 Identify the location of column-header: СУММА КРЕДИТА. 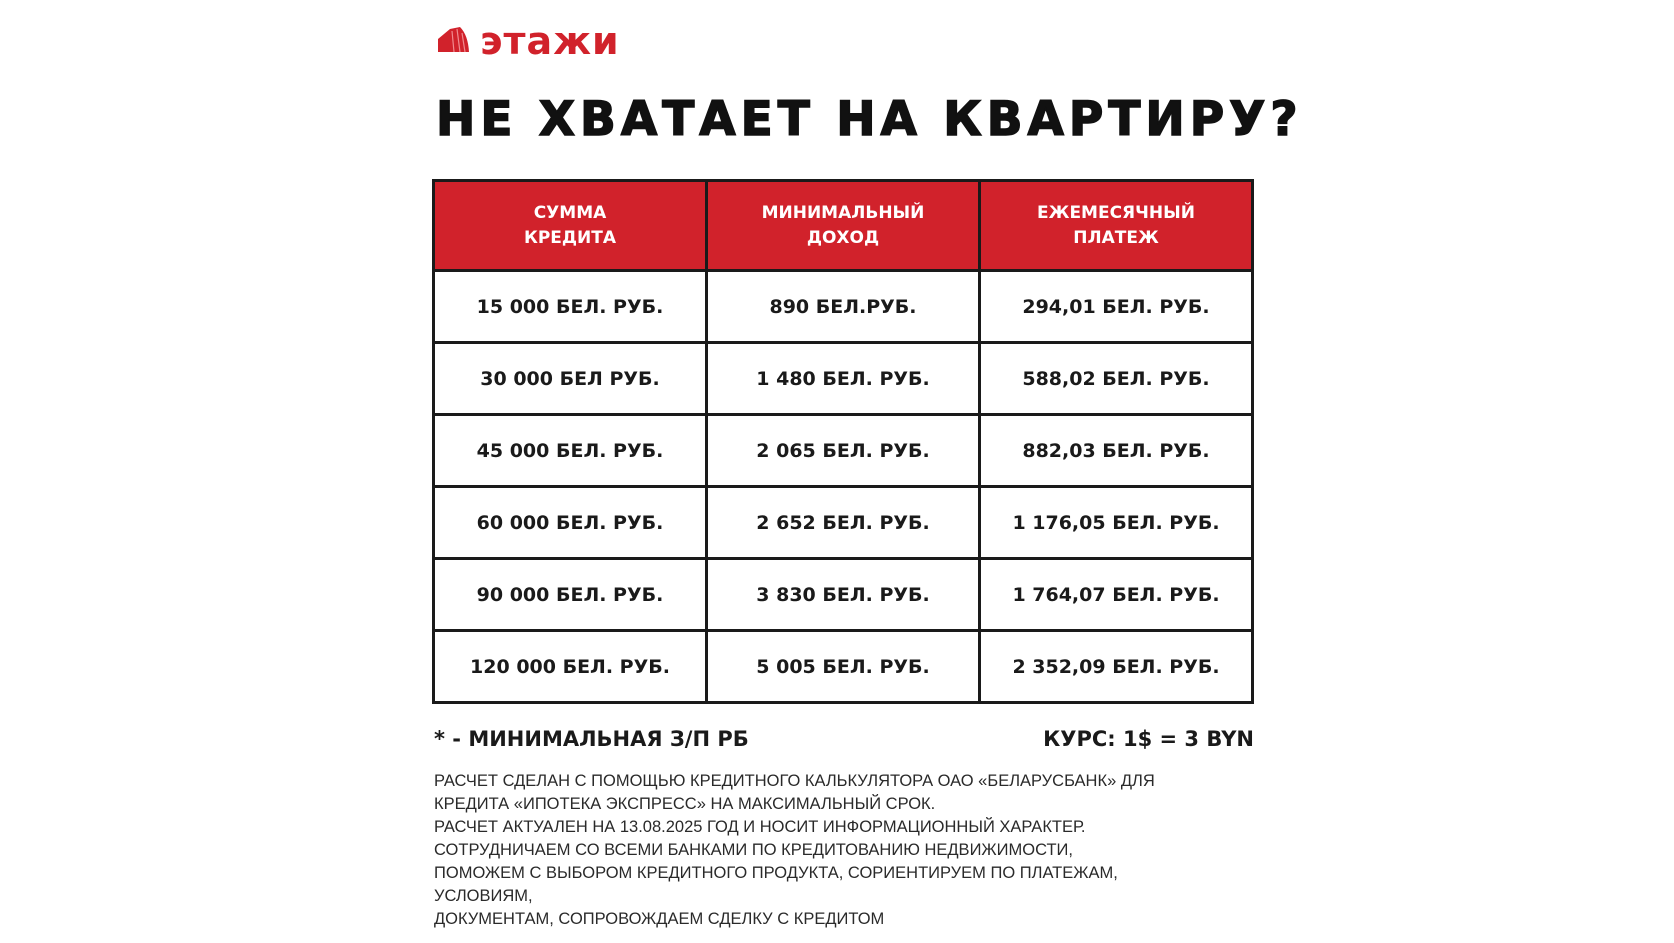
(570, 225).